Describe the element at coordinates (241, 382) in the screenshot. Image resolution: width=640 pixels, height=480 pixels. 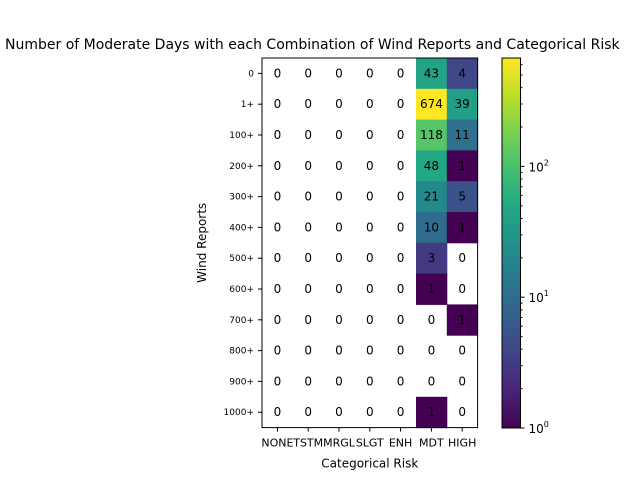
I see `y-tick-label: 900+` at that location.